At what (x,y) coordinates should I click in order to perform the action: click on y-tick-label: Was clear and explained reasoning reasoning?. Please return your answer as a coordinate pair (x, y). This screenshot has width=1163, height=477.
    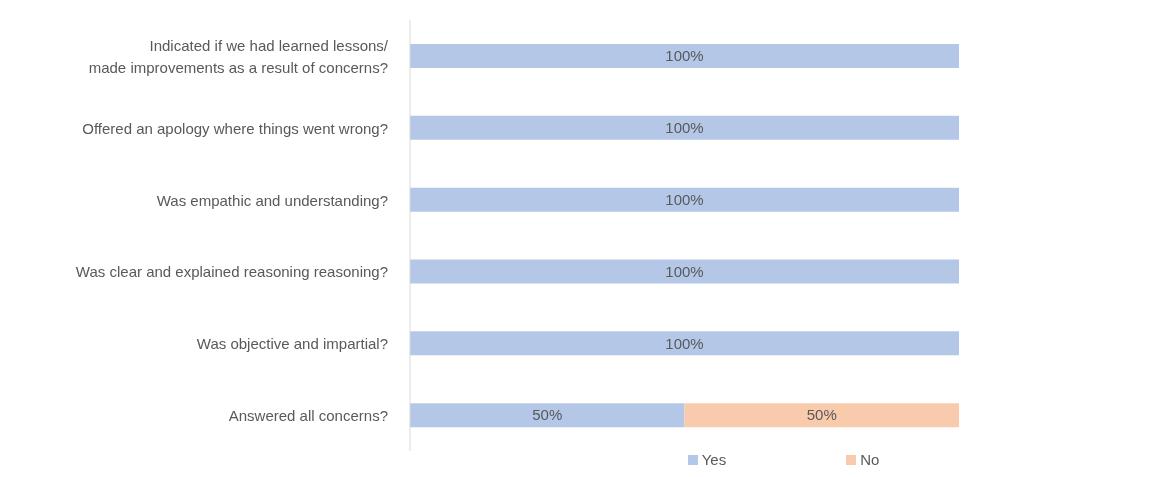
    Looking at the image, I should click on (231, 271).